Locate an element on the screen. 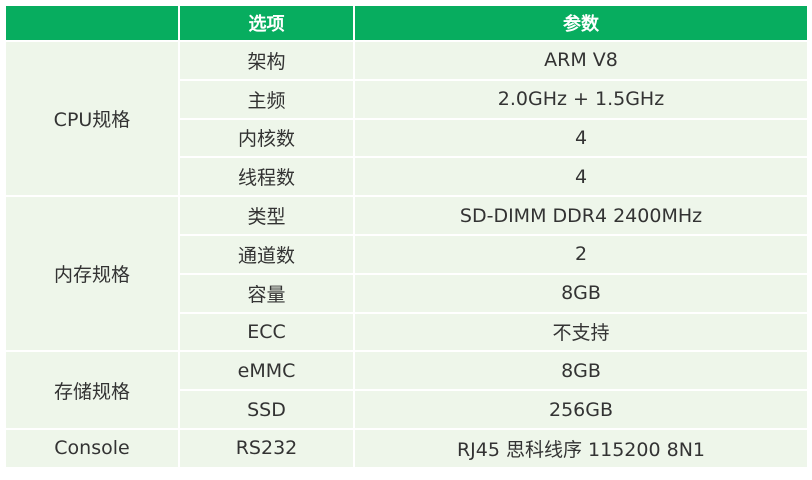 This screenshot has height=480, width=812. table-row: SSD 256GB is located at coordinates (407, 409).